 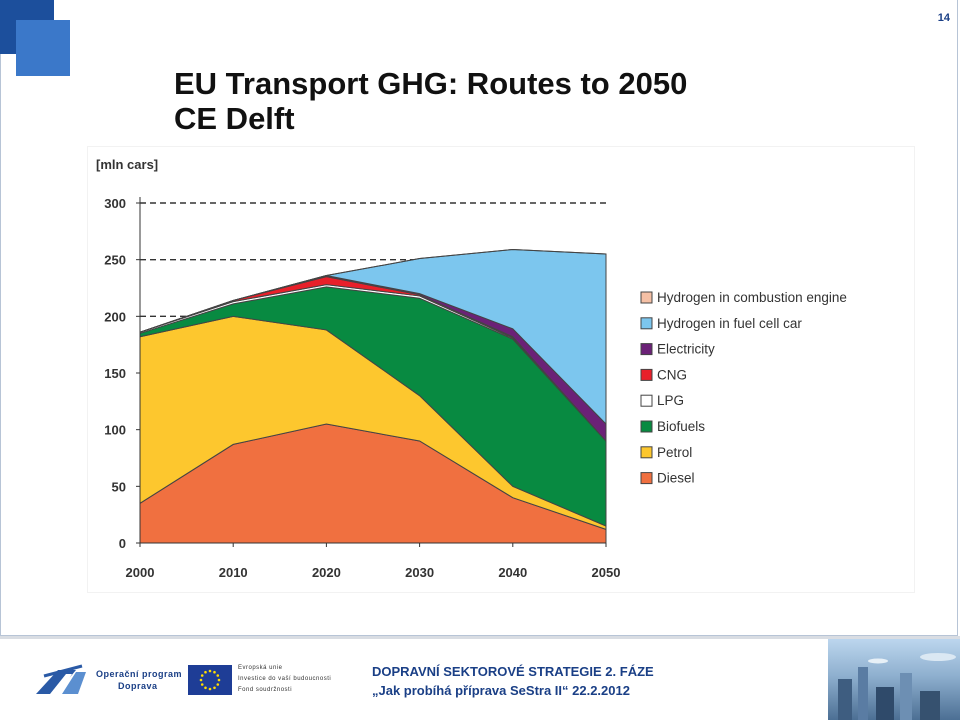 What do you see at coordinates (646, 452) in the screenshot?
I see `legend-swatch-petrol` at bounding box center [646, 452].